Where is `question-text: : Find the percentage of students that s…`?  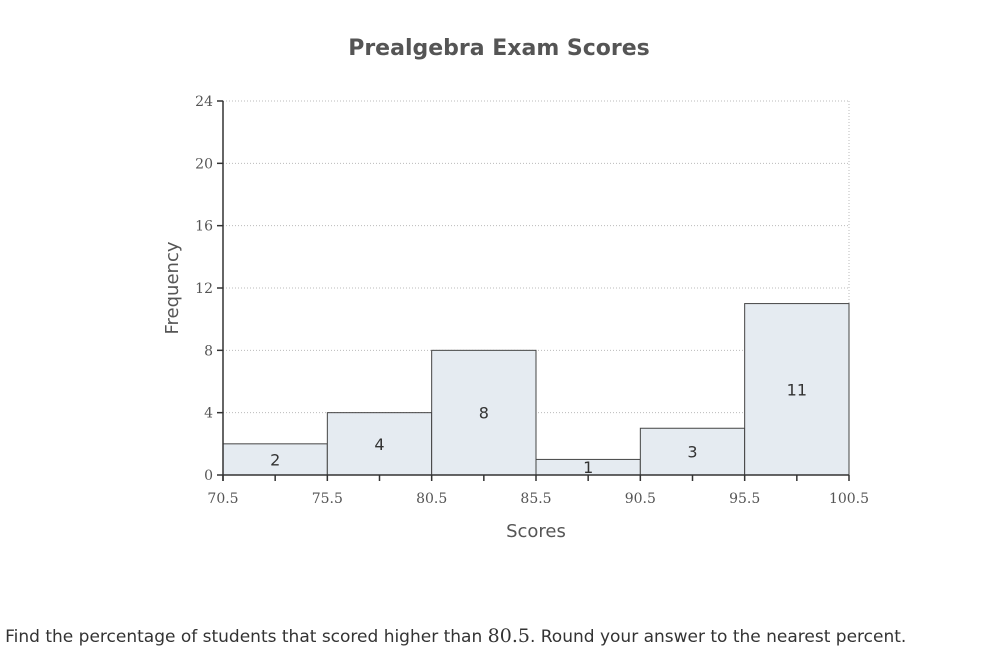 question-text: : Find the percentage of students that s… is located at coordinates (453, 636).